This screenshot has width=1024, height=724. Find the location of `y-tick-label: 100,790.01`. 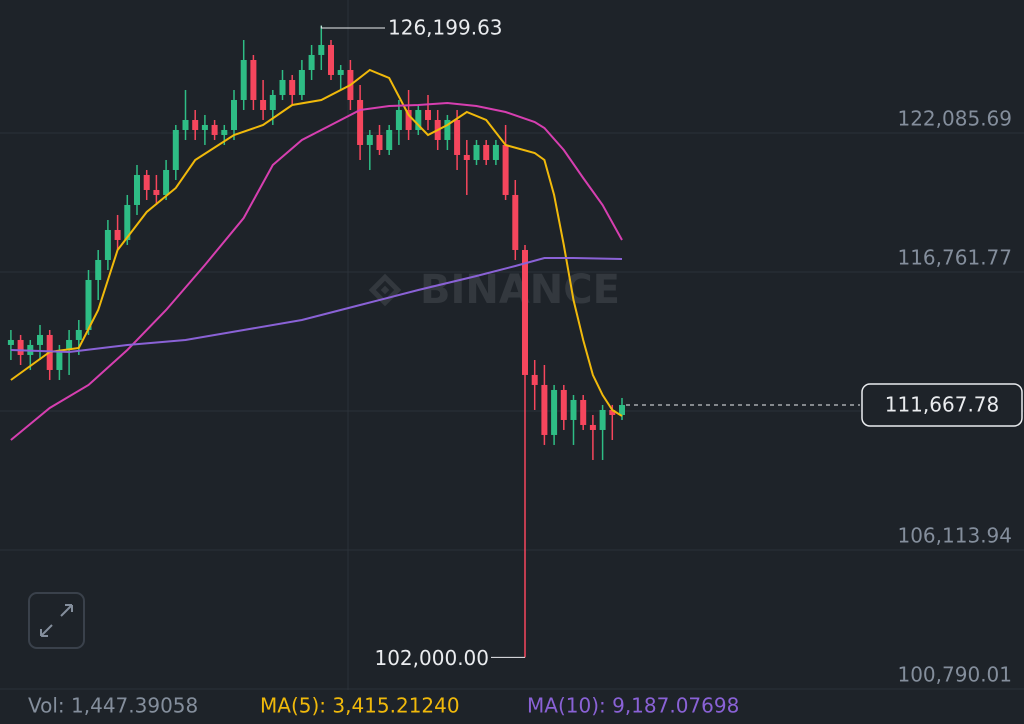

y-tick-label: 100,790.01 is located at coordinates (954, 675).